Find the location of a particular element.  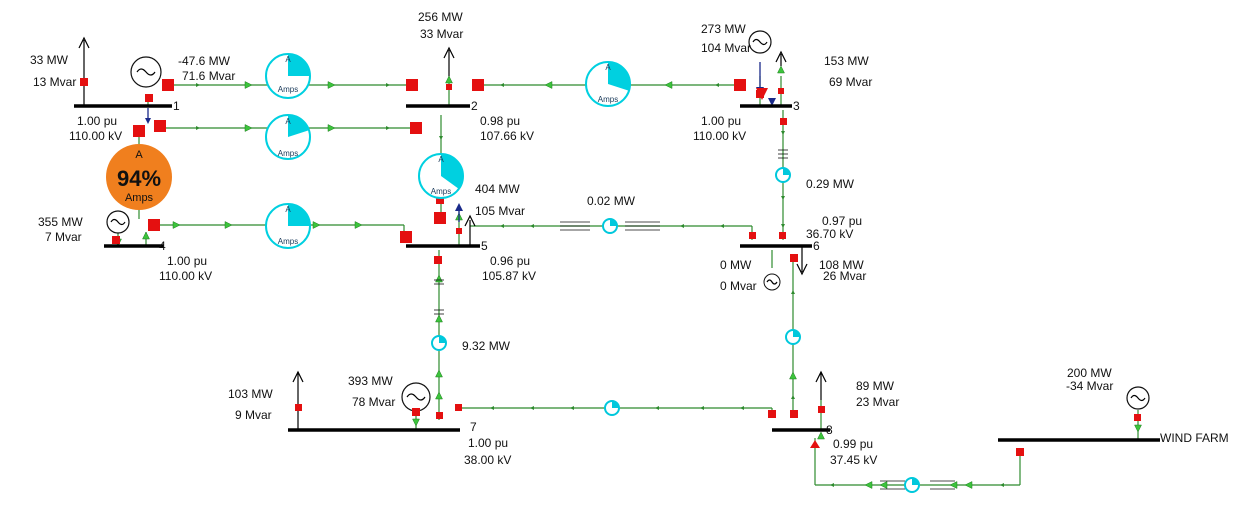

line68-meter is located at coordinates (793, 337).